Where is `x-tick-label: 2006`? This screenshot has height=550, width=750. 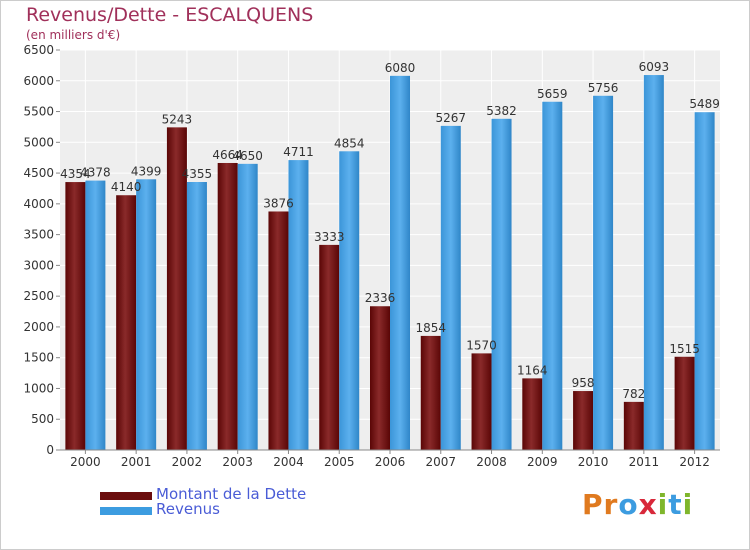 x-tick-label: 2006 is located at coordinates (390, 462).